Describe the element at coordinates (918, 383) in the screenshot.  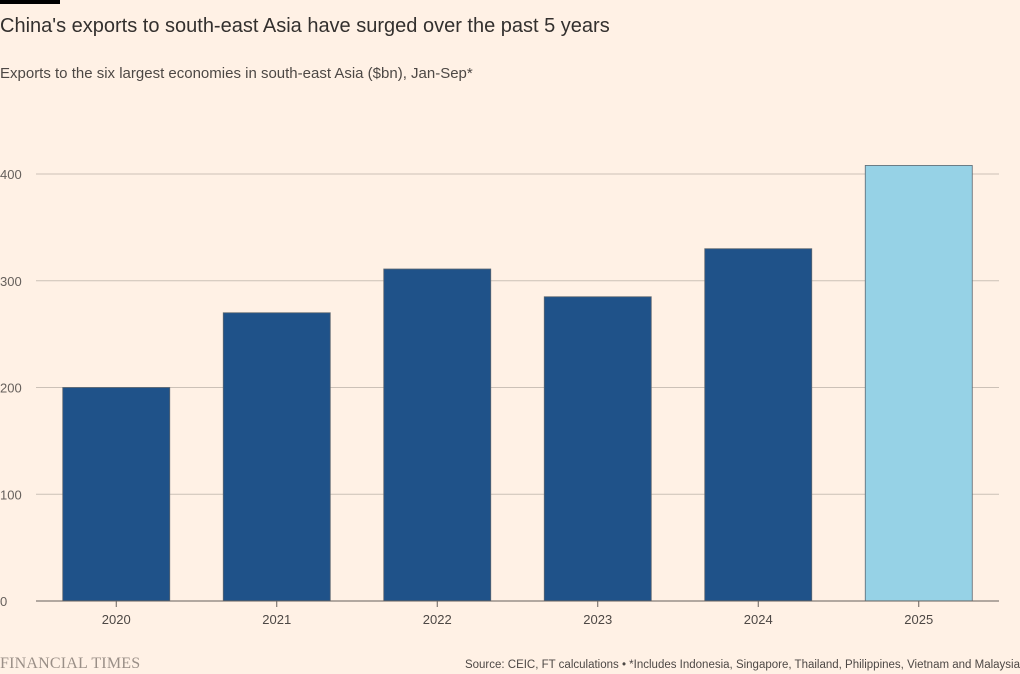
I see `bar-2025` at that location.